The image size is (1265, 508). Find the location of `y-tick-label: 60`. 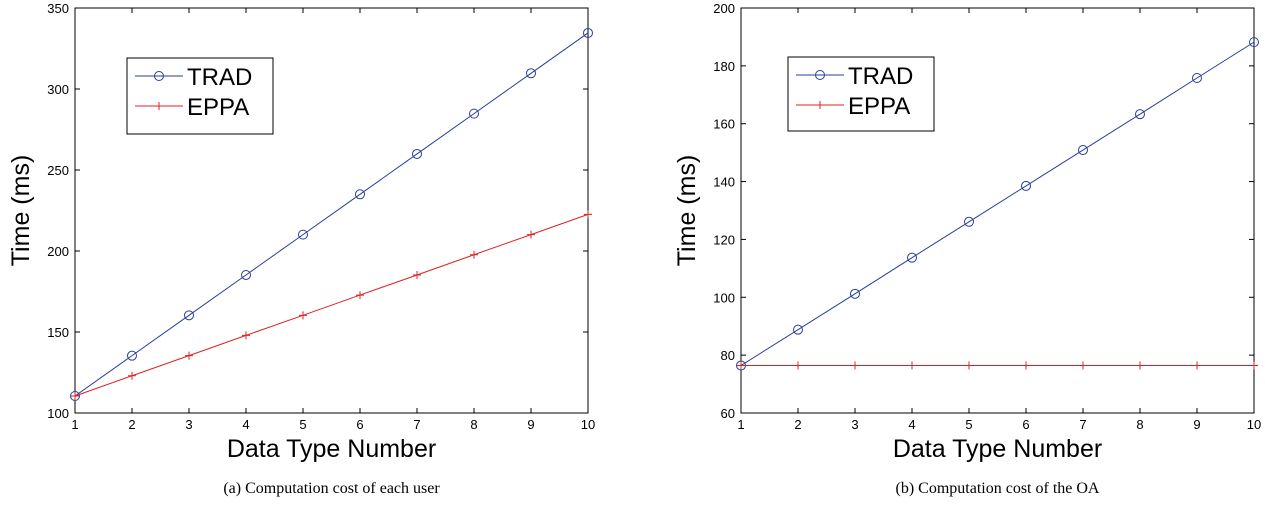

y-tick-label: 60 is located at coordinates (728, 413).